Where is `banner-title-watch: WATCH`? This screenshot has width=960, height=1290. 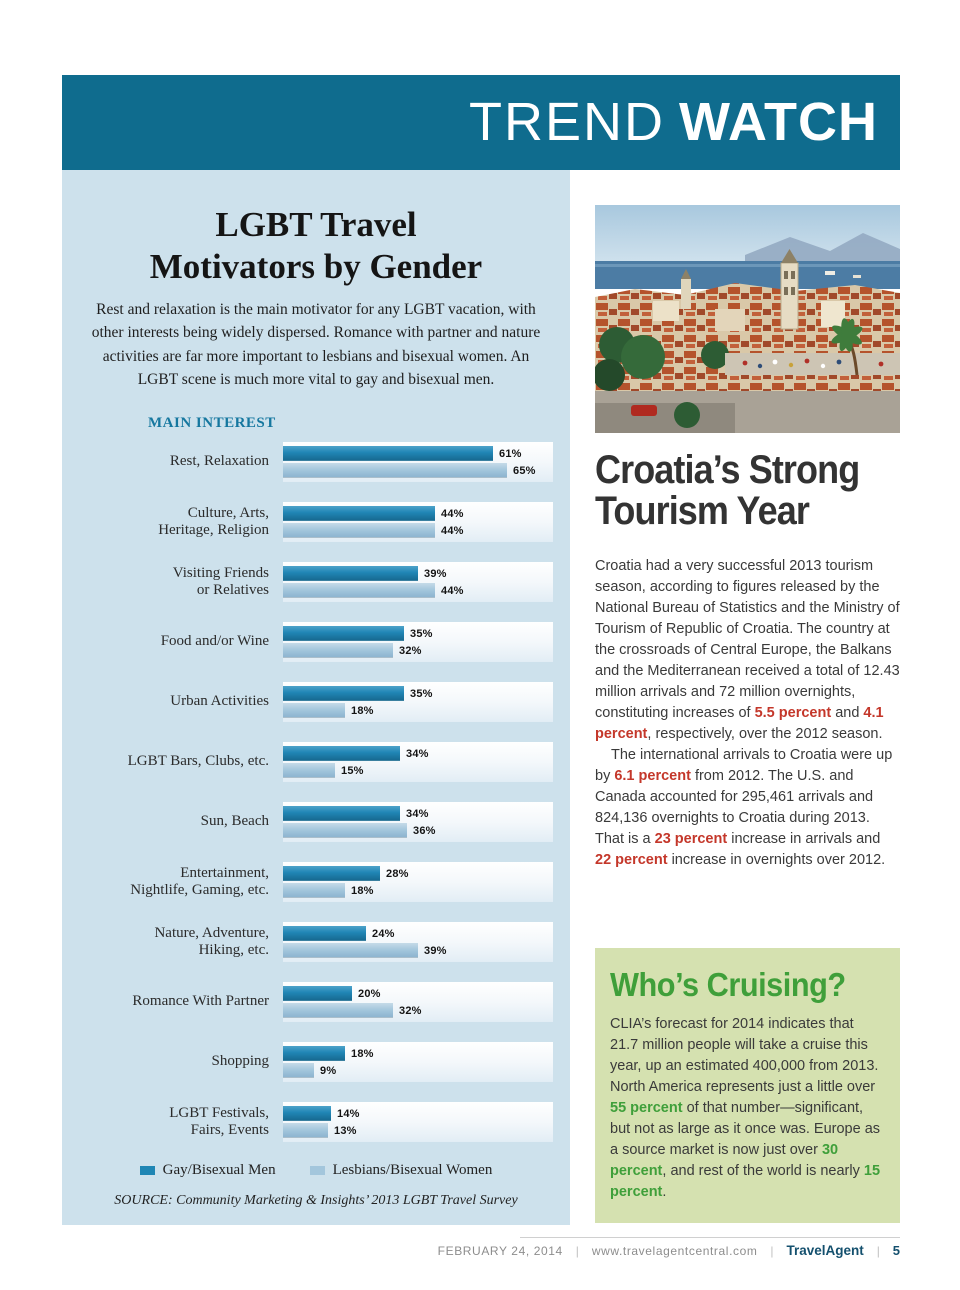
banner-title-watch: WATCH is located at coordinates (778, 122).